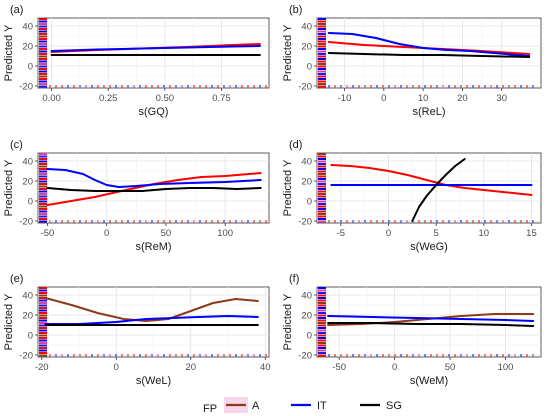 The width and height of the screenshot is (550, 416). Describe the element at coordinates (429, 247) in the screenshot. I see `x-axis-label: s(WeG)` at that location.